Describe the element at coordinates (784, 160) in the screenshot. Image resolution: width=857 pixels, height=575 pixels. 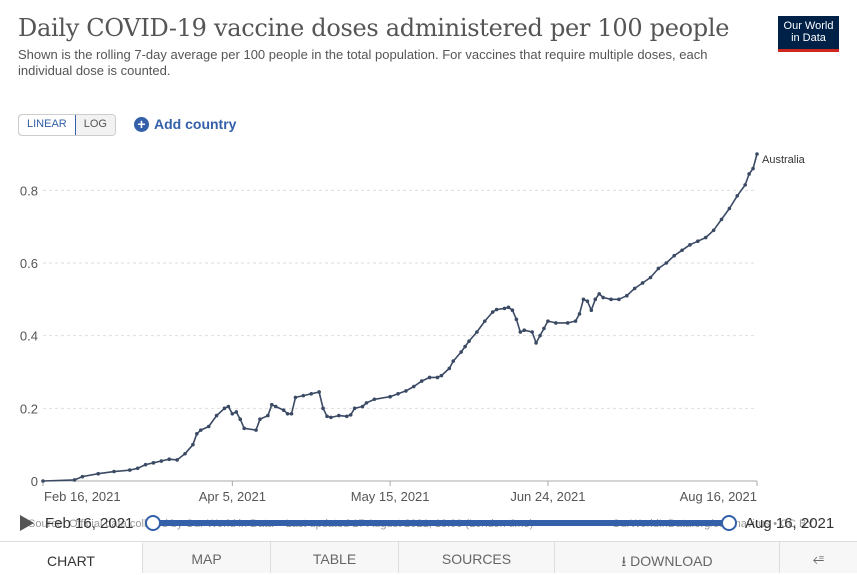
I see `series-label: Australia` at that location.